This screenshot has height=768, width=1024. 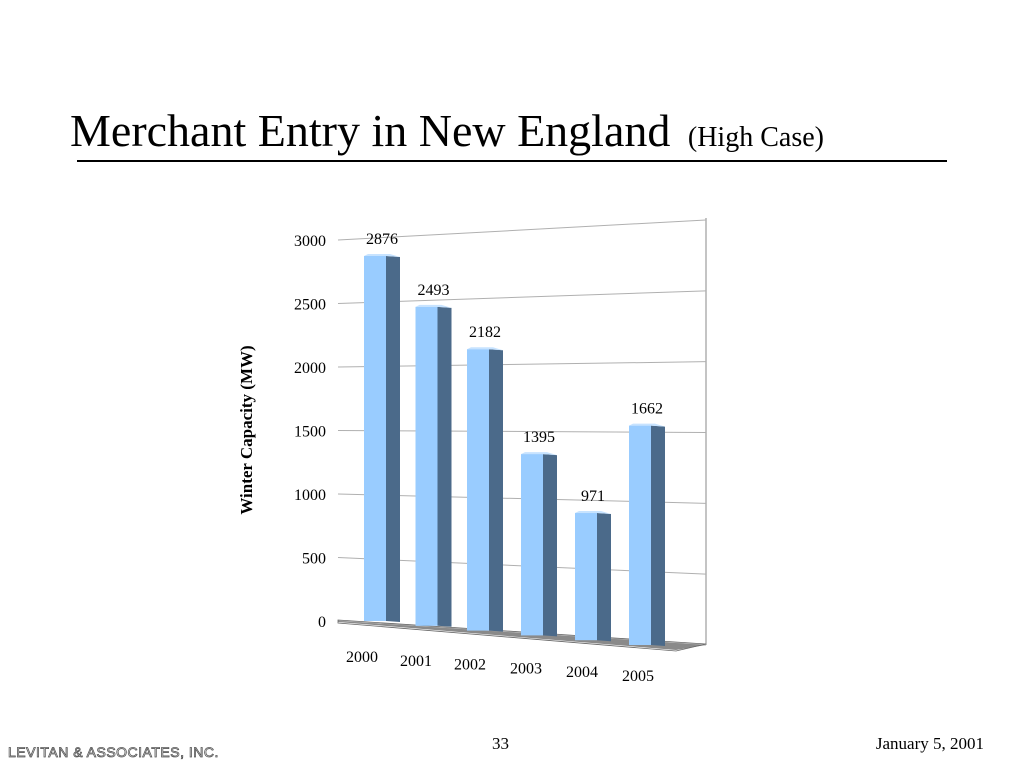 What do you see at coordinates (500, 667) in the screenshot?
I see `x-axis-ticks: 2000 2001 2002 2003 2004 2005` at bounding box center [500, 667].